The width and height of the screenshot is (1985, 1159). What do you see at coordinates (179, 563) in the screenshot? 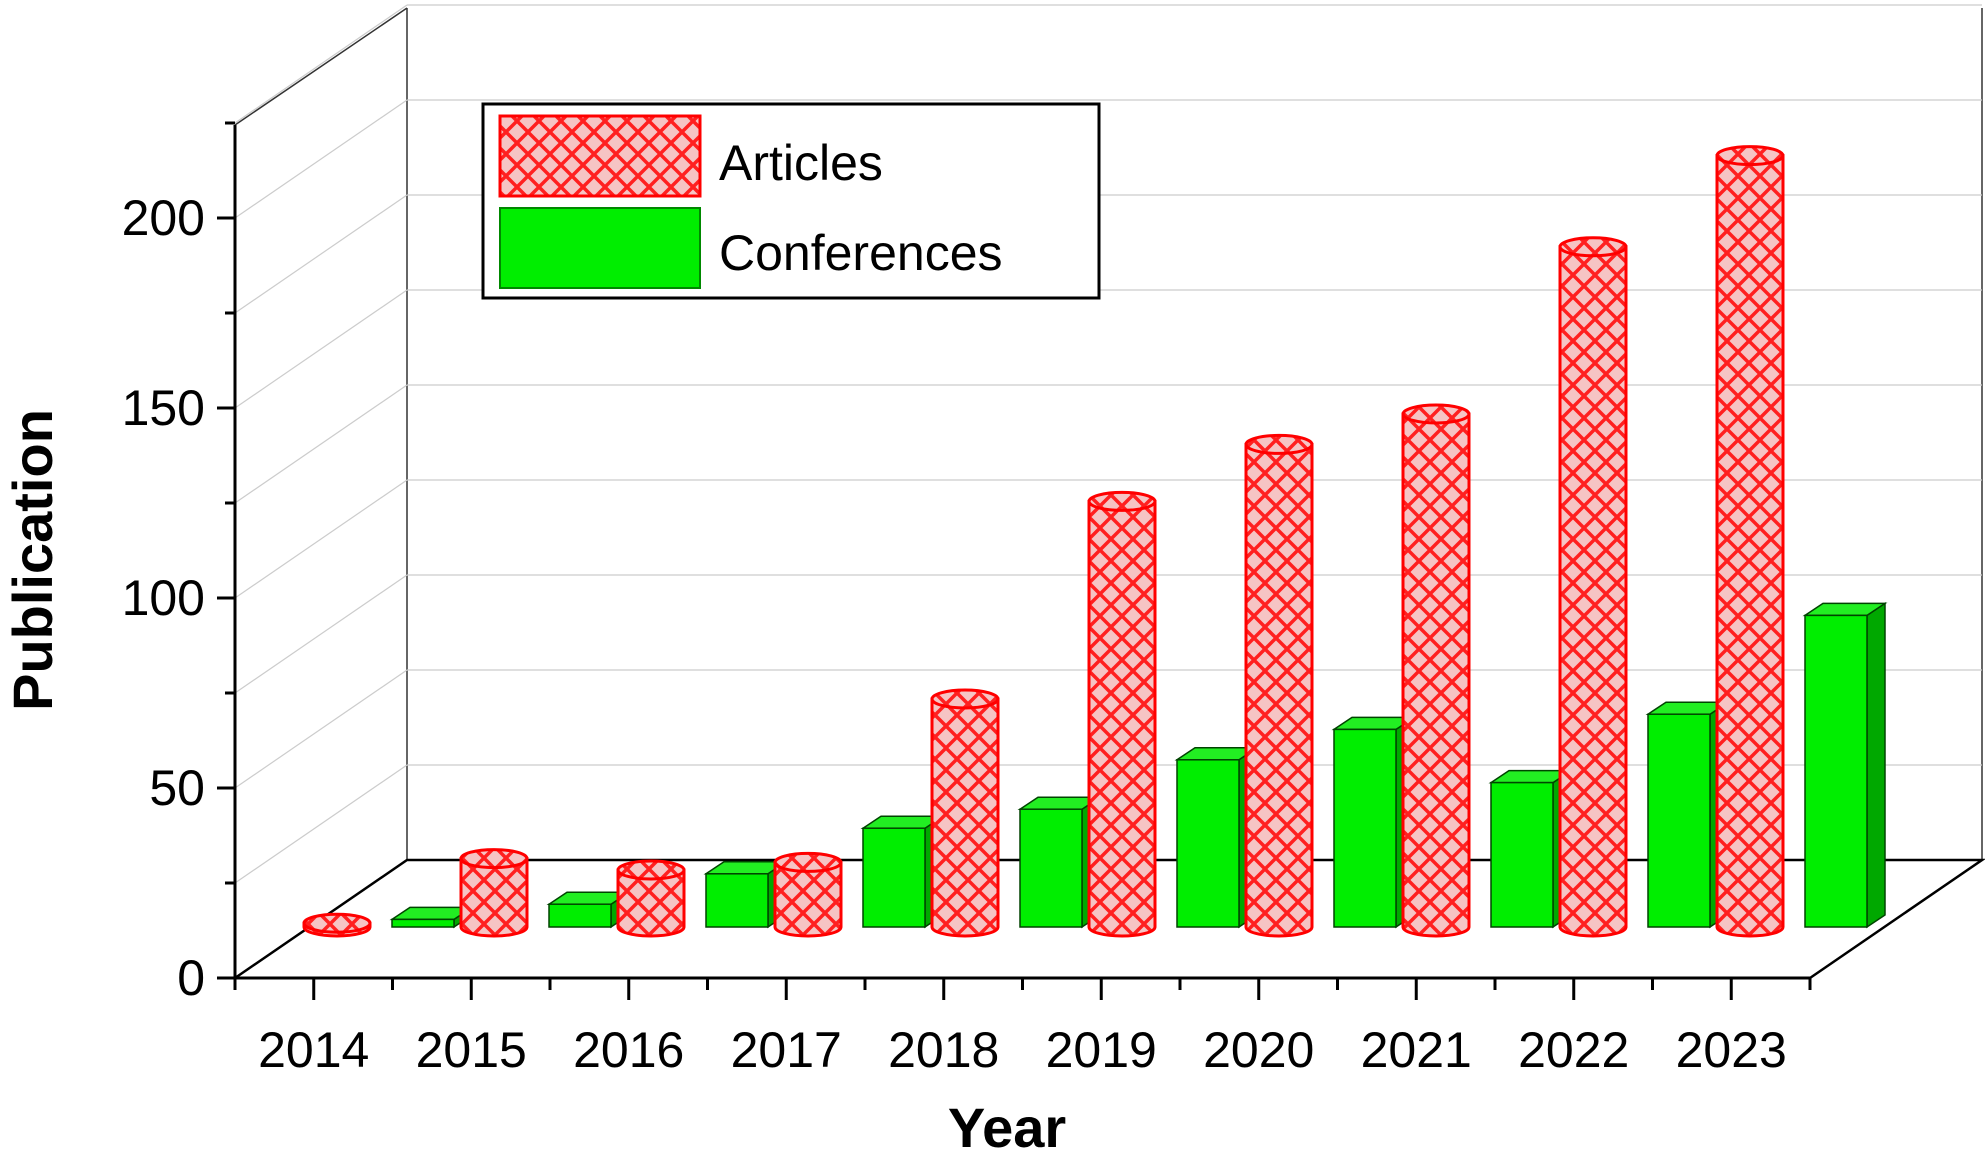
I see `y-axis: 0 50 100 150 200` at bounding box center [179, 563].